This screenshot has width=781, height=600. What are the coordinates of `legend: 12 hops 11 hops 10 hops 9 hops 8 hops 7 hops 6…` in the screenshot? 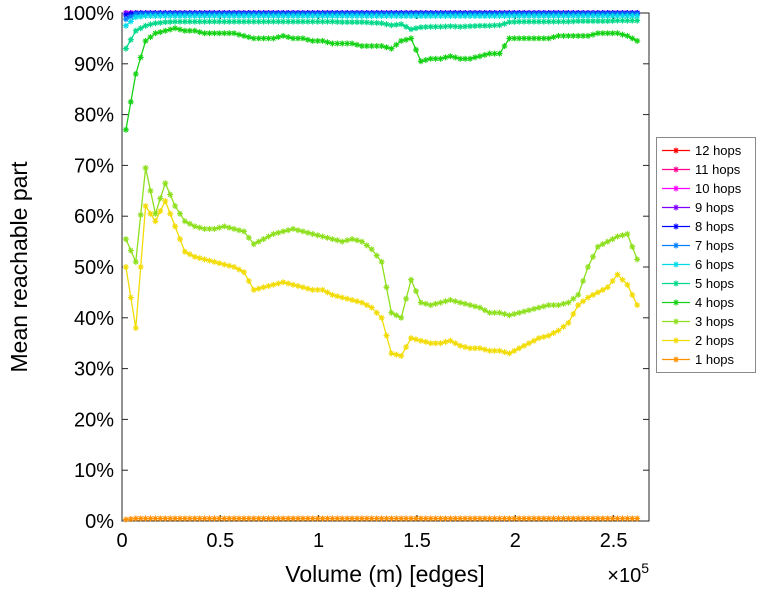 It's located at (706, 255).